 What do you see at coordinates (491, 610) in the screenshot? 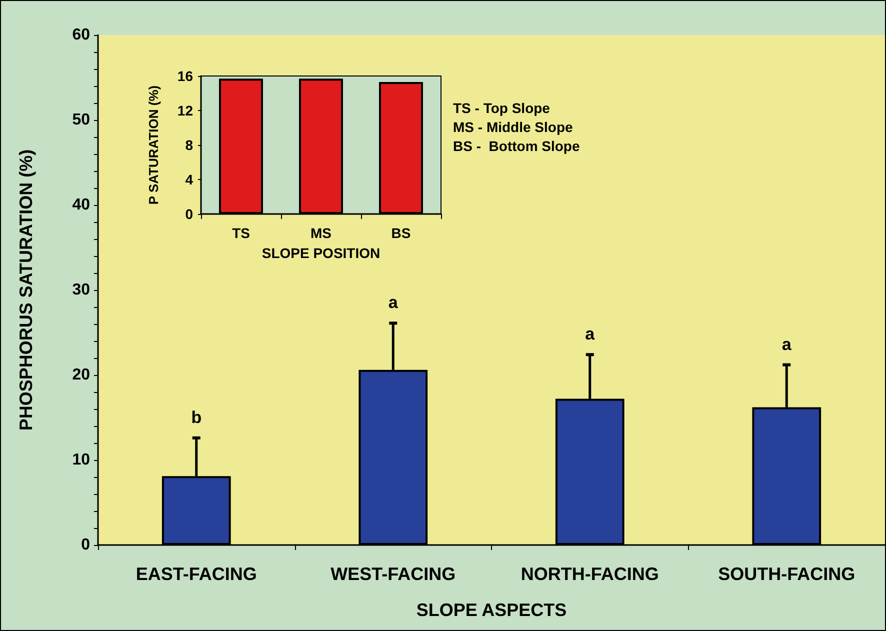
I see `x-axis-title: SLOPE ASPECTS` at bounding box center [491, 610].